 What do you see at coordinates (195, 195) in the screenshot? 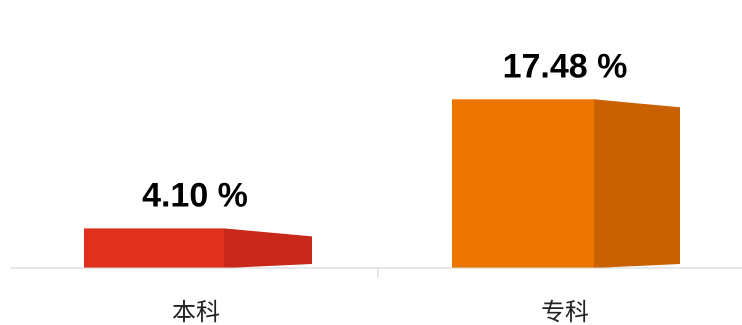
I see `value-label-1: 4.10 %` at bounding box center [195, 195].